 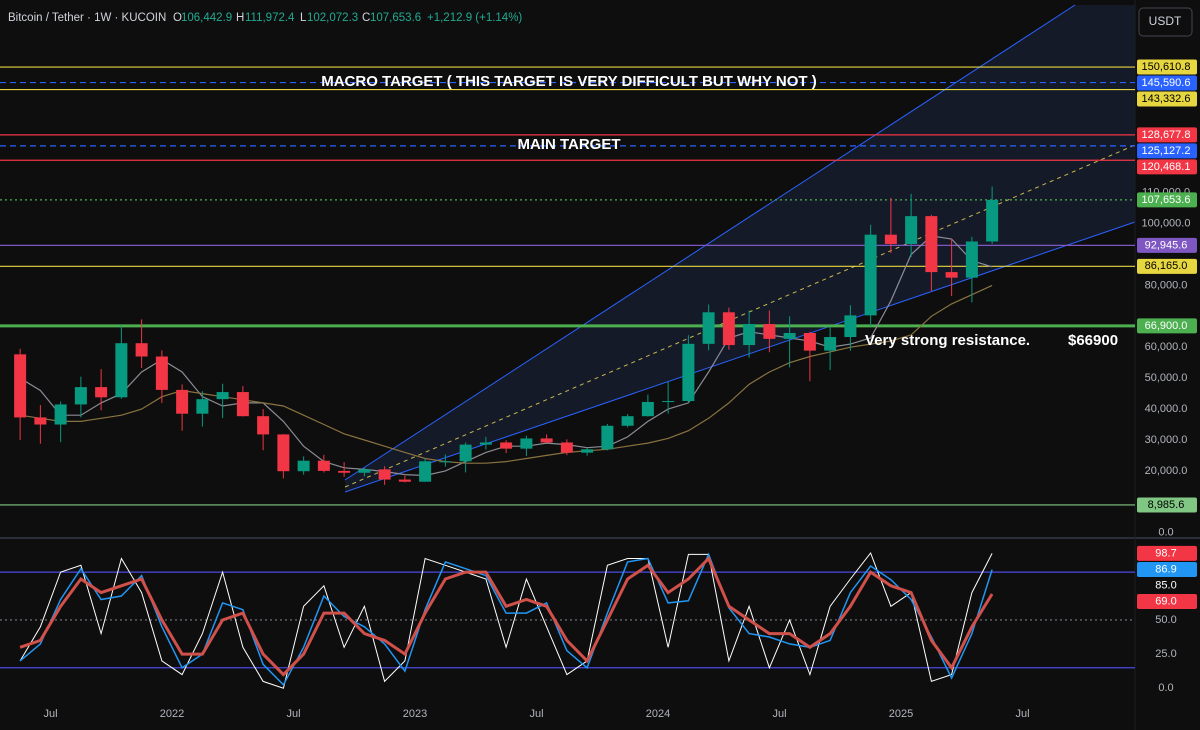 I want to click on annotation: $66900, so click(x=1093, y=340).